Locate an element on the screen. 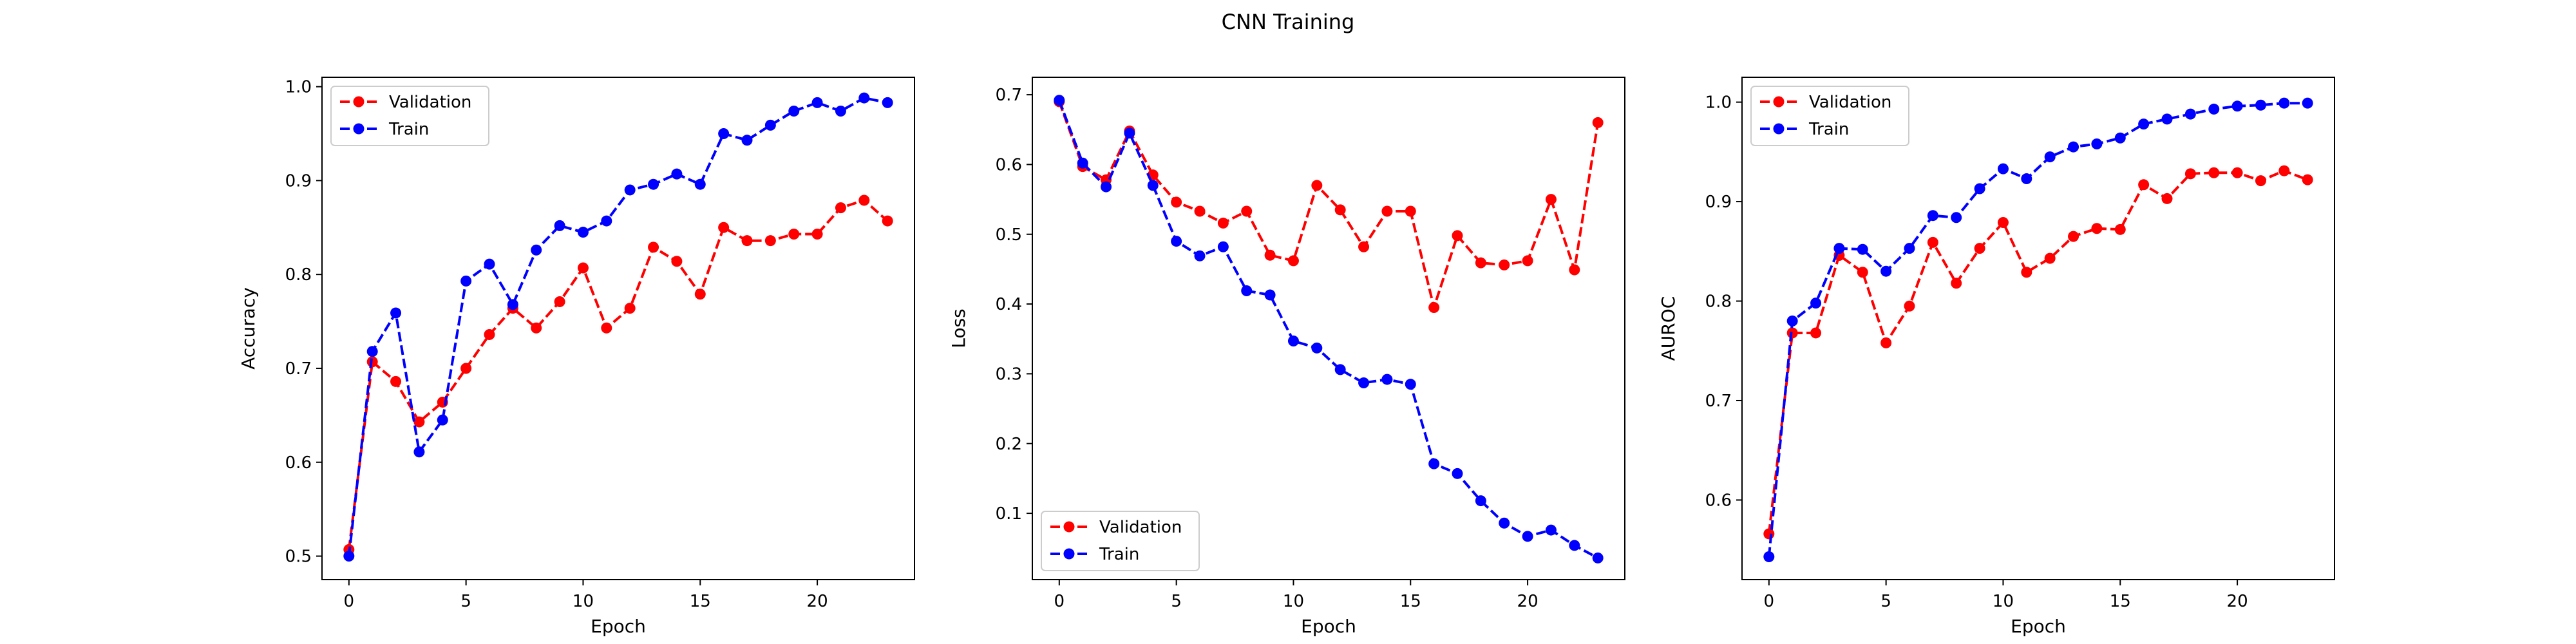  y-axis-label: AUROC is located at coordinates (1669, 328).